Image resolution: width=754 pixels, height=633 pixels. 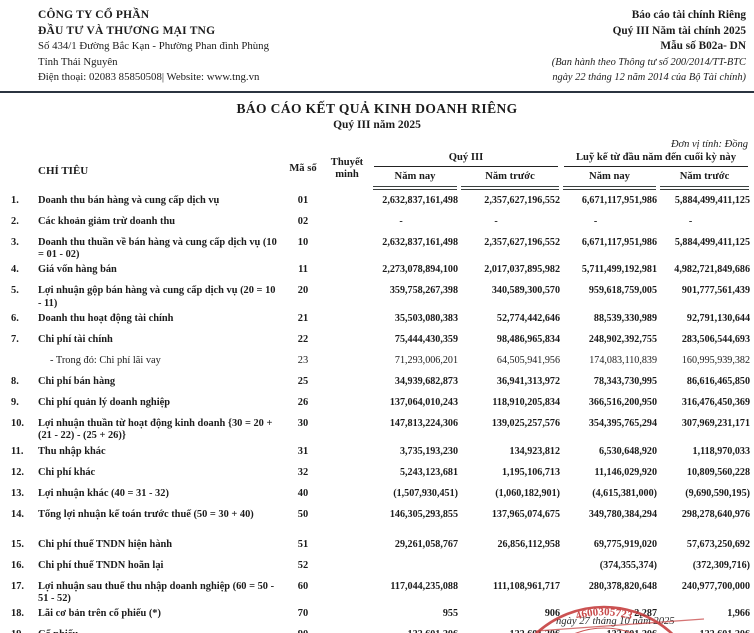 I want to click on row-number: 12., so click(x=17, y=472).